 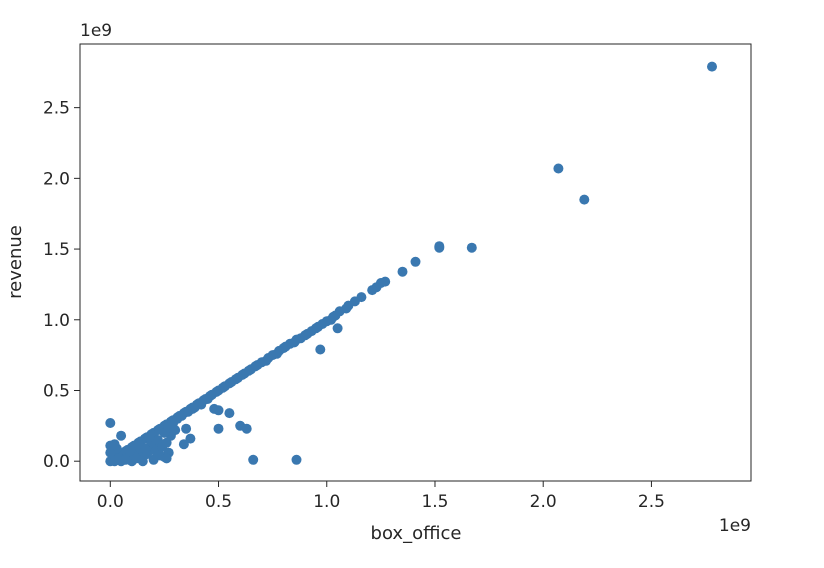 I want to click on y-tick-label: 0.0, so click(x=56, y=462).